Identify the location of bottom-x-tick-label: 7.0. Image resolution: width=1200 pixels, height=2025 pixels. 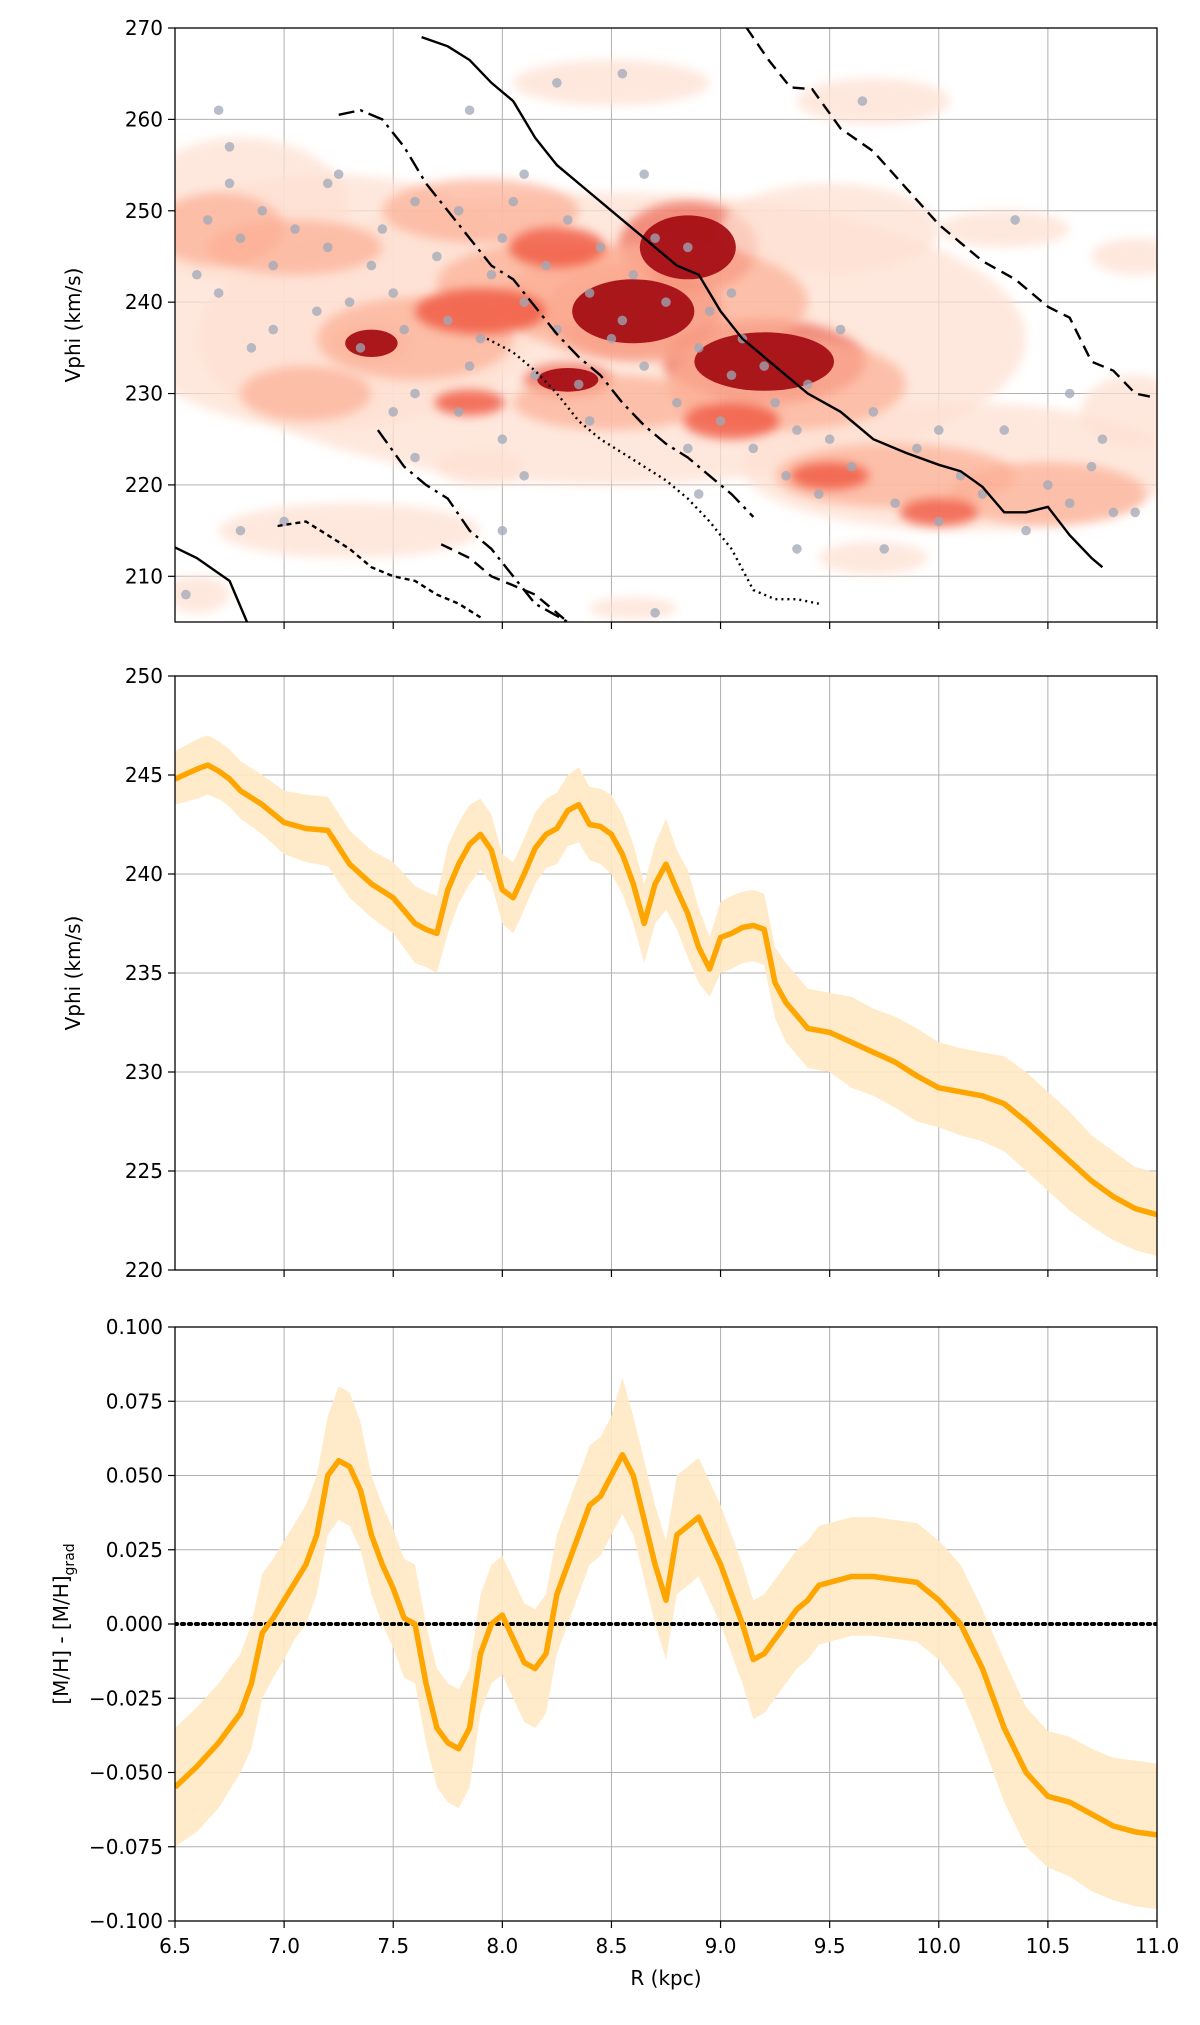
(284, 1946).